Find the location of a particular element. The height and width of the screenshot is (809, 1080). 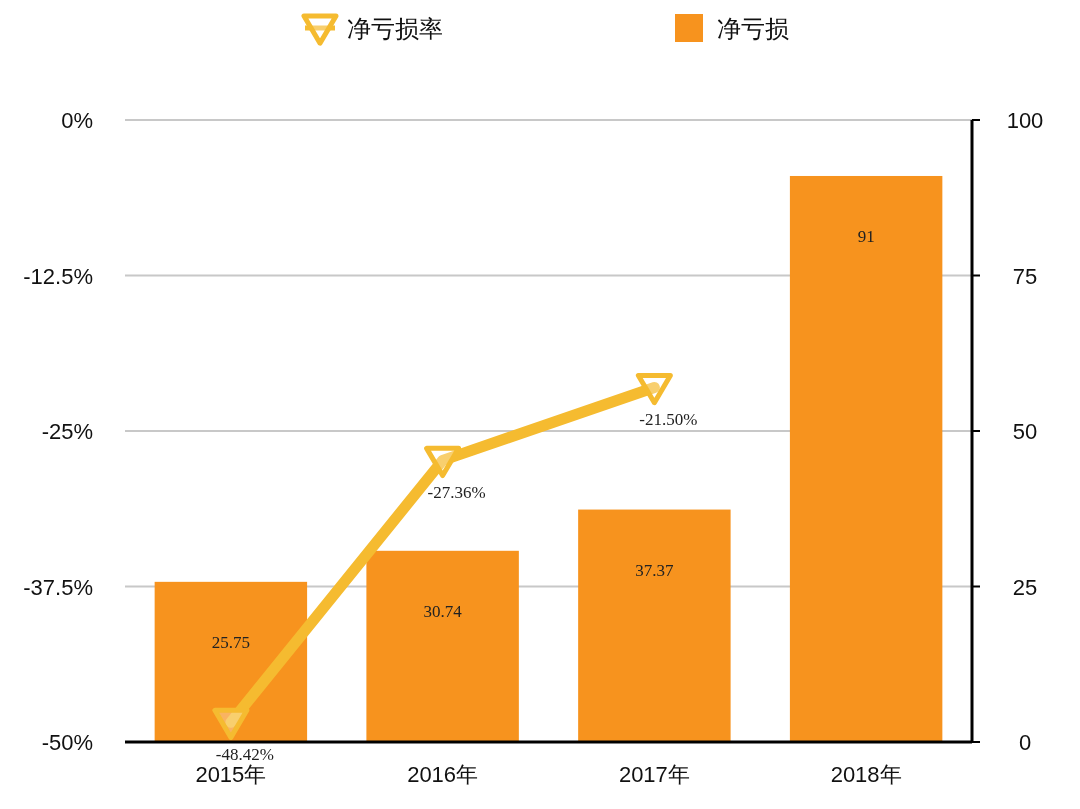

x-tick-label: 2018年 is located at coordinates (866, 774).